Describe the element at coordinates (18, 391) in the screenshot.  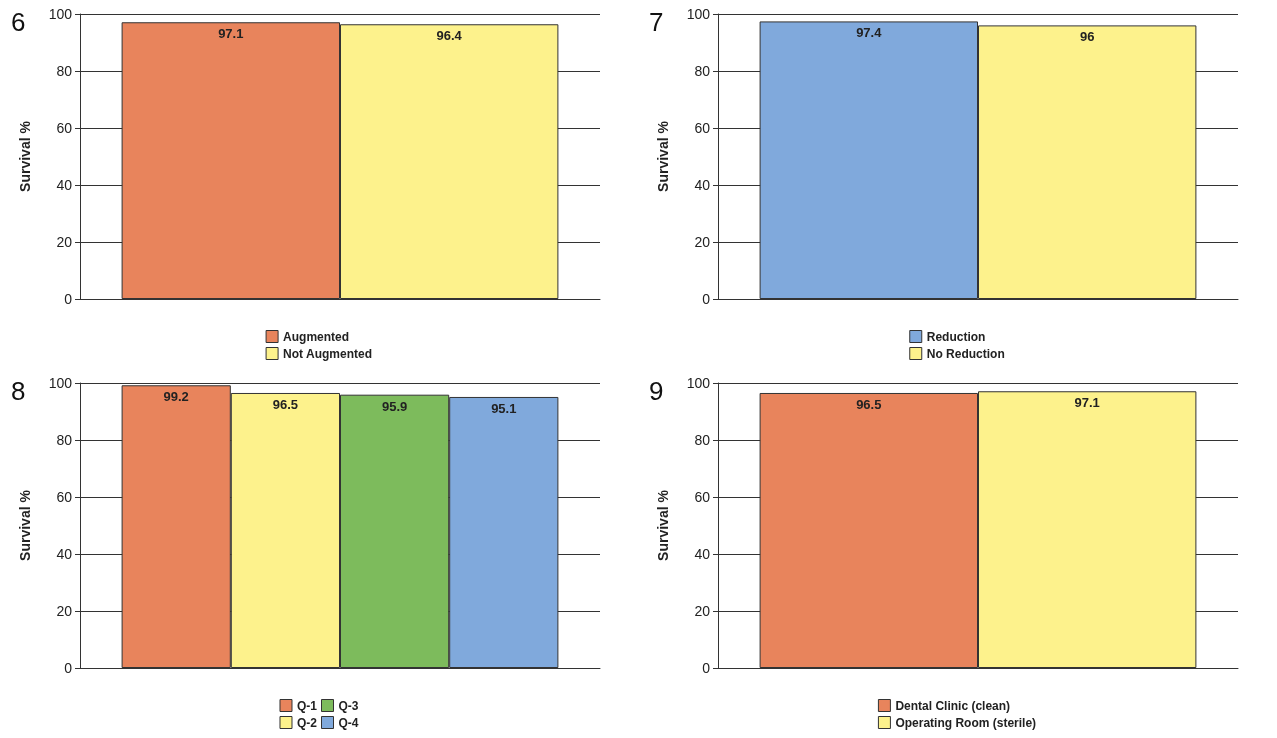
I see `chart-title: 8` at that location.